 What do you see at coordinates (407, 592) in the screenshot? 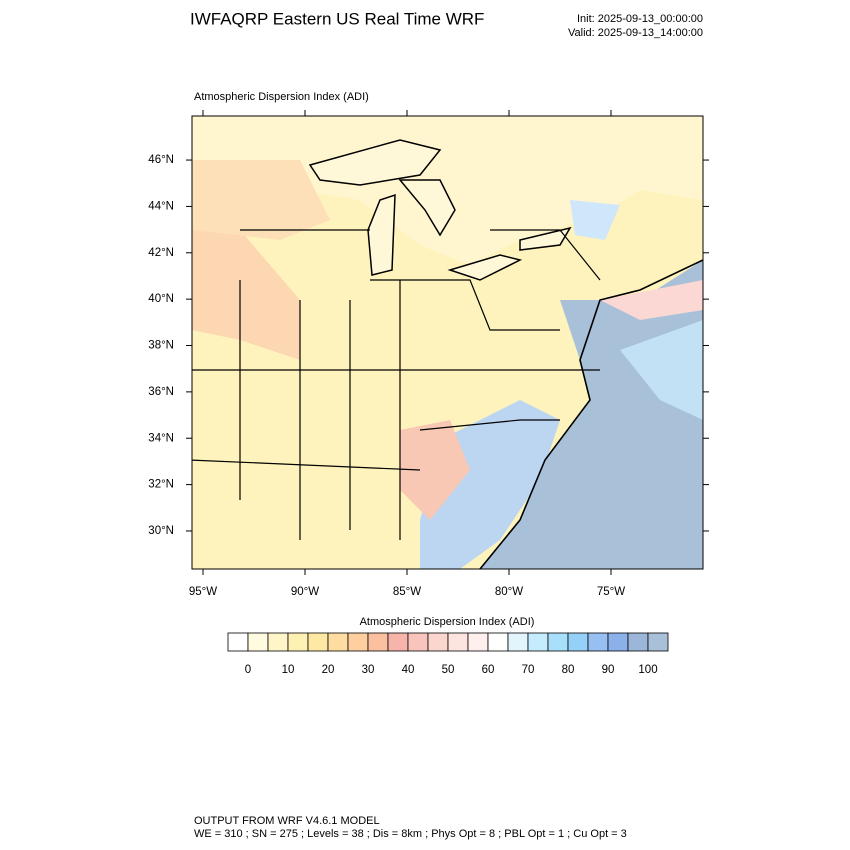
I see `x-tick-label: 85°W` at bounding box center [407, 592].